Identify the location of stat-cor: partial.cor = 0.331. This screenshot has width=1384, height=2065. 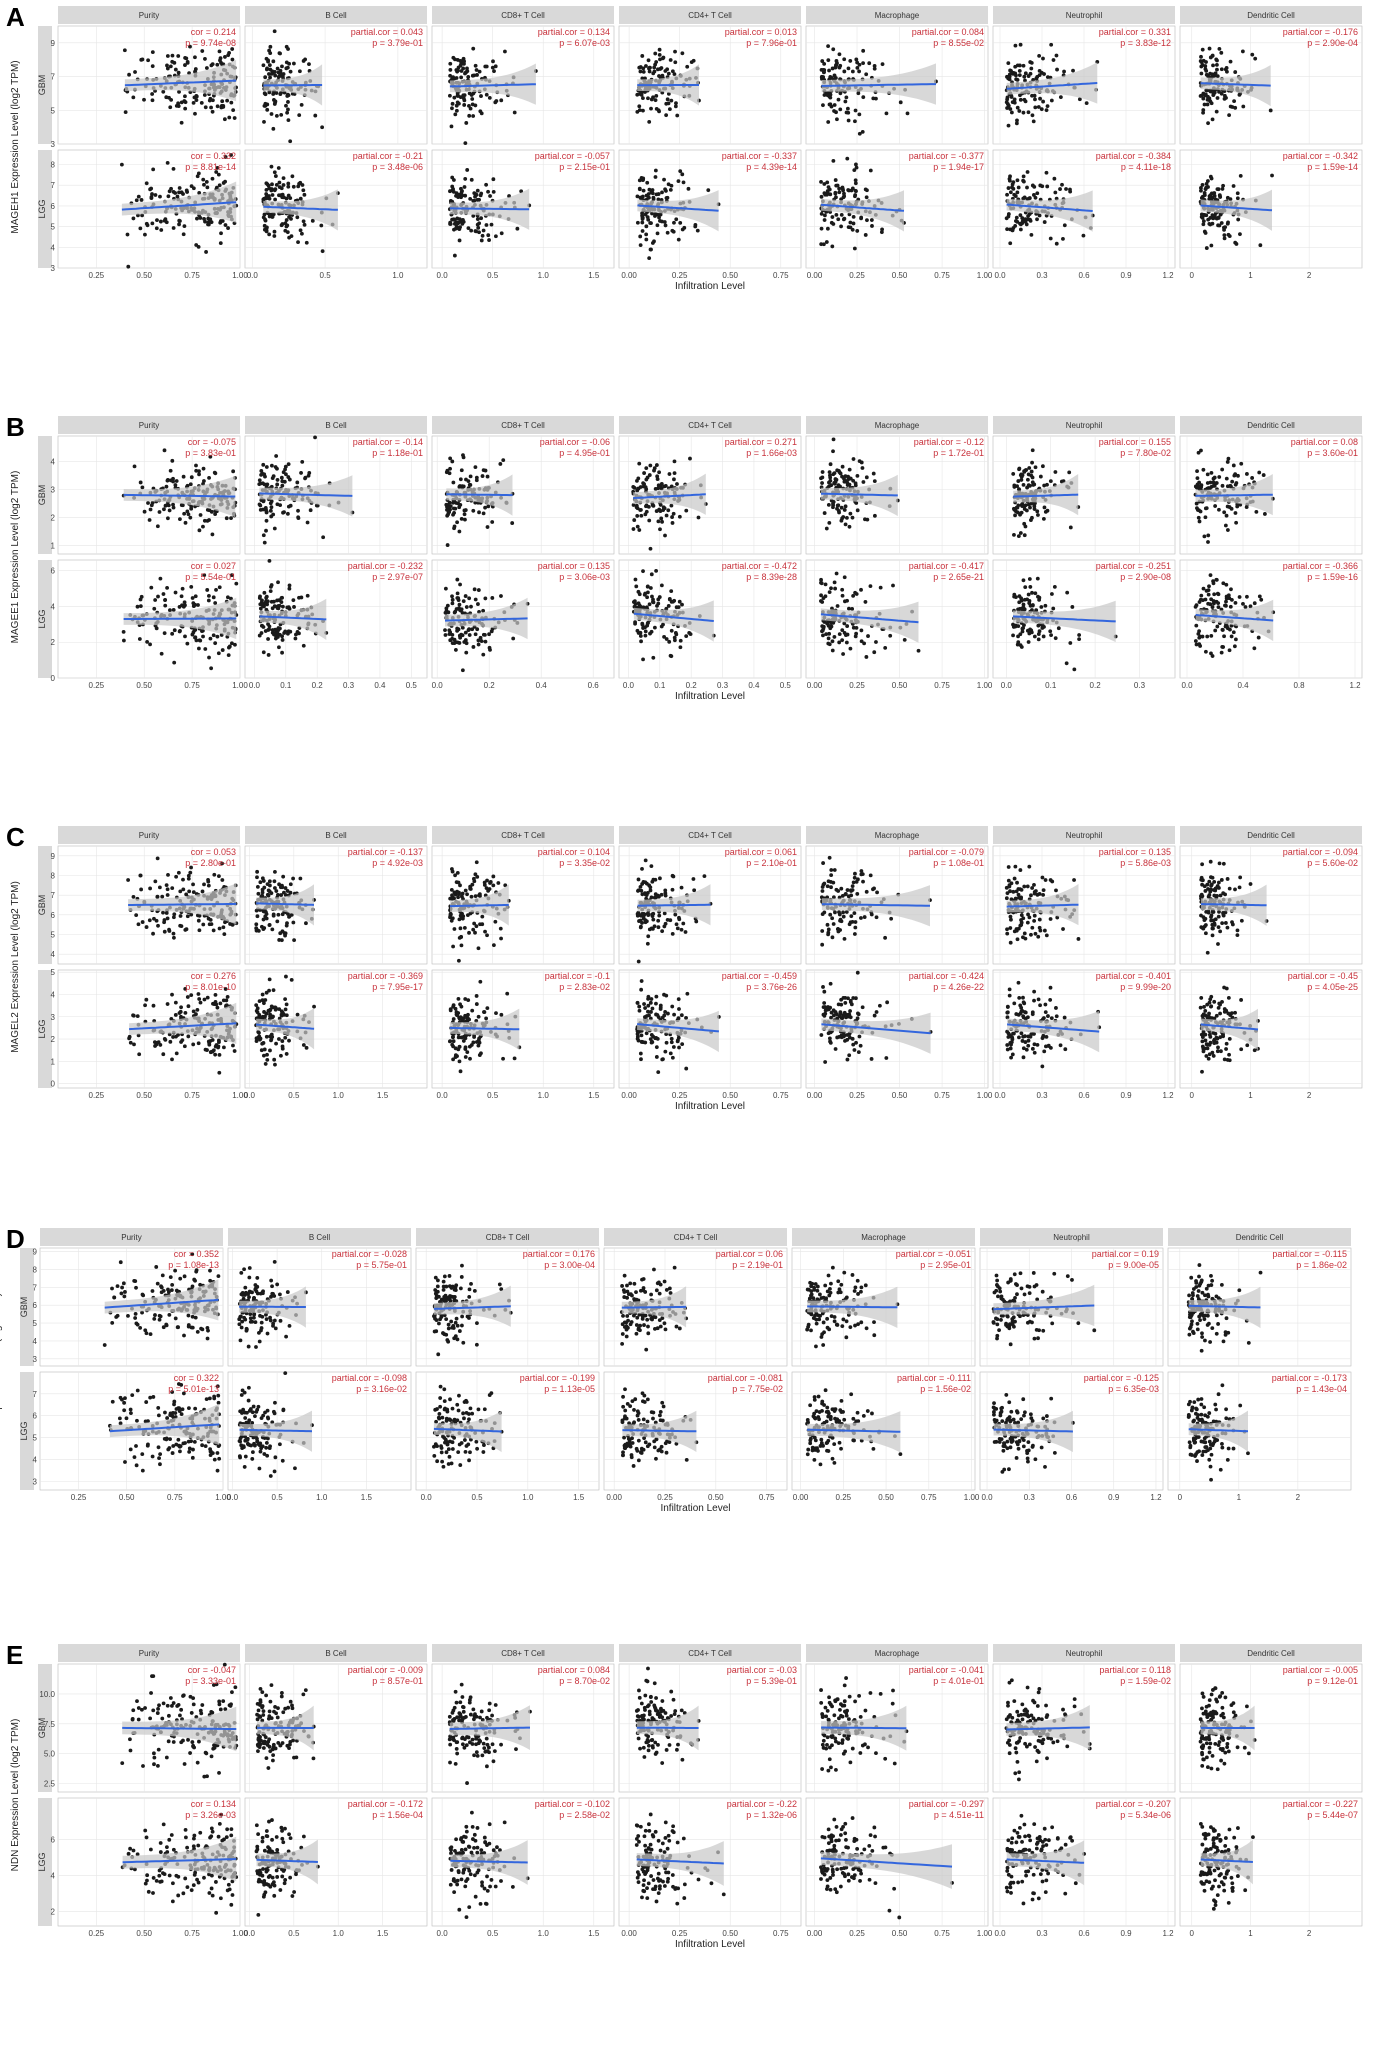
(1135, 32).